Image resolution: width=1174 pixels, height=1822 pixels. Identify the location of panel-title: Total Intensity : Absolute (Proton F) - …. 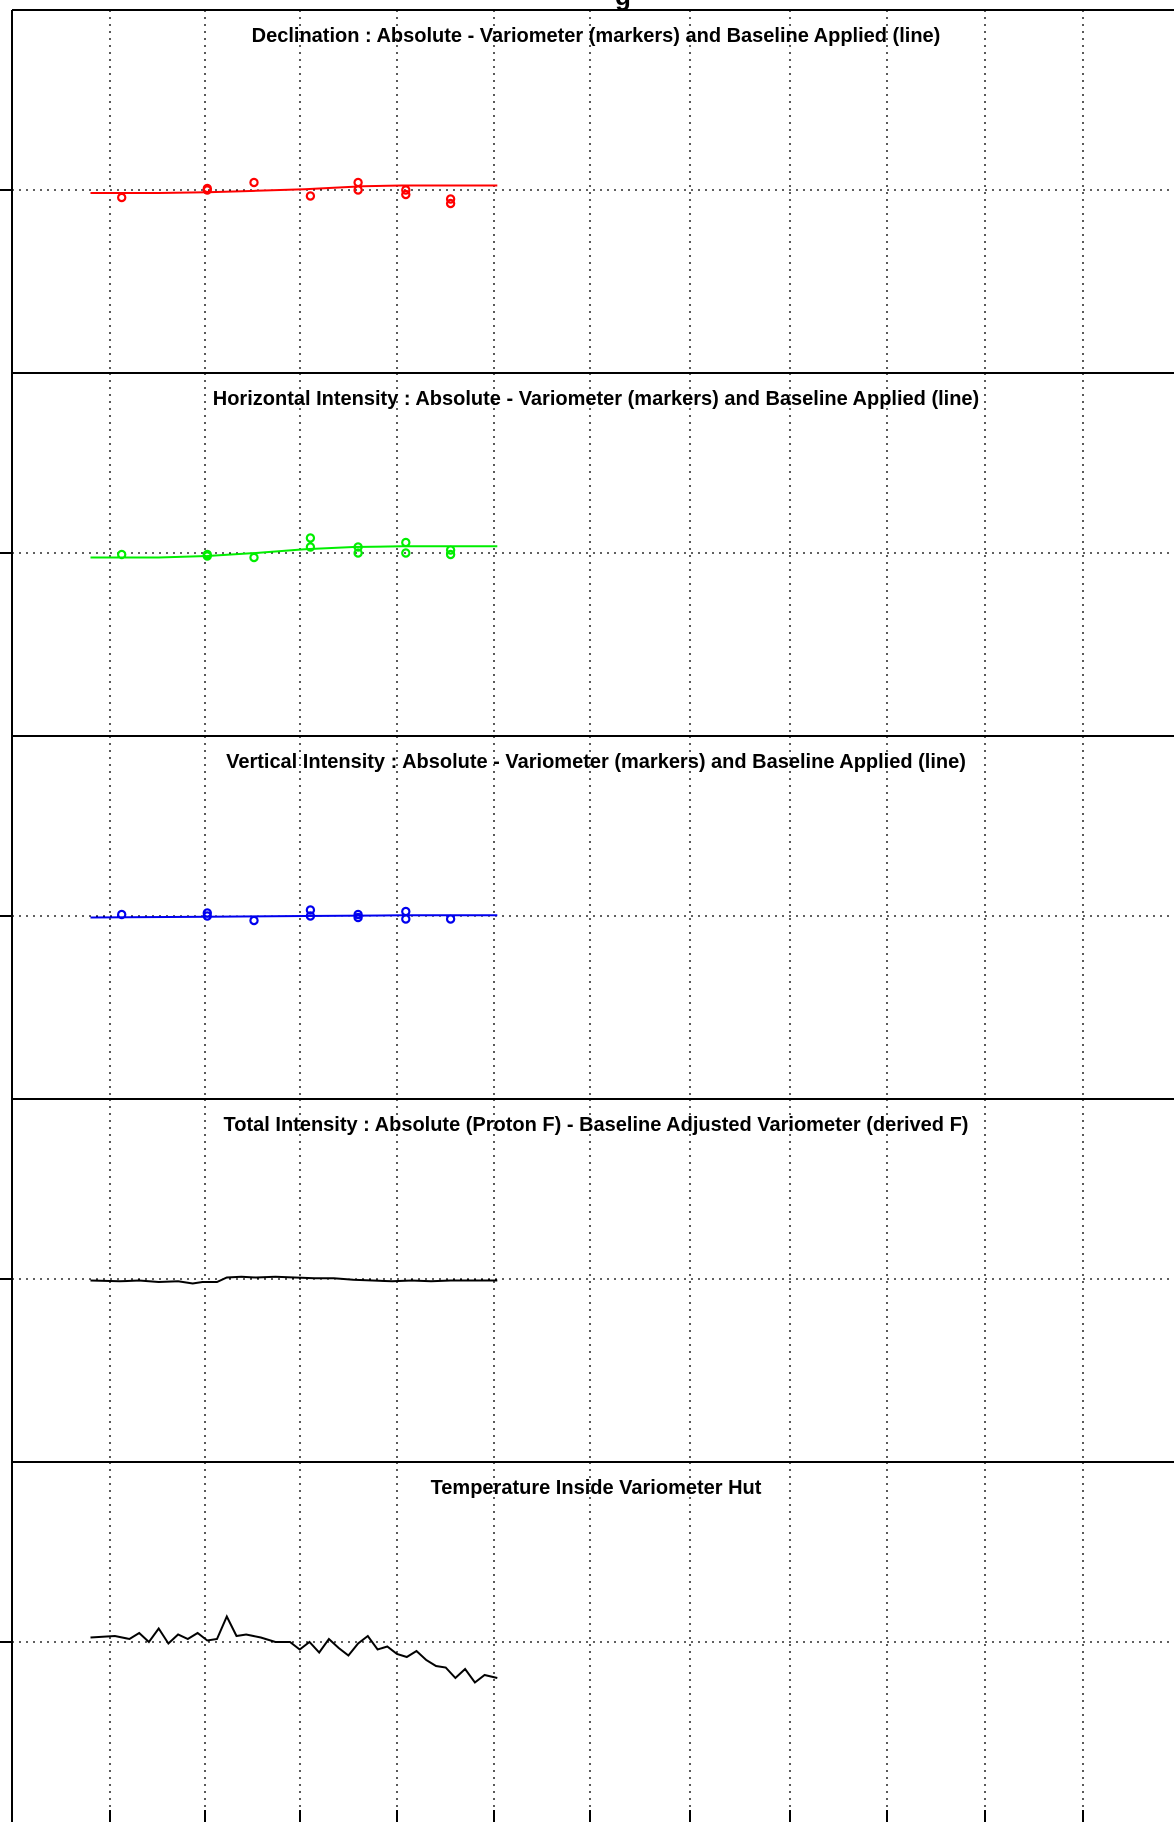
(596, 1125).